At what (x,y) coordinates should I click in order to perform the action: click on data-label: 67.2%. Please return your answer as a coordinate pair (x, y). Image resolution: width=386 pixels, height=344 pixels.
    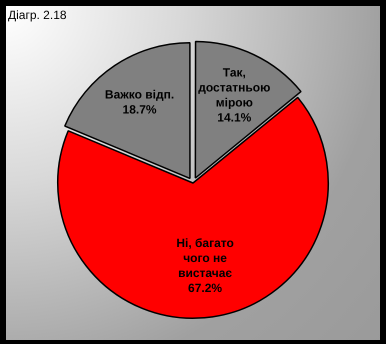
    Looking at the image, I should click on (205, 287).